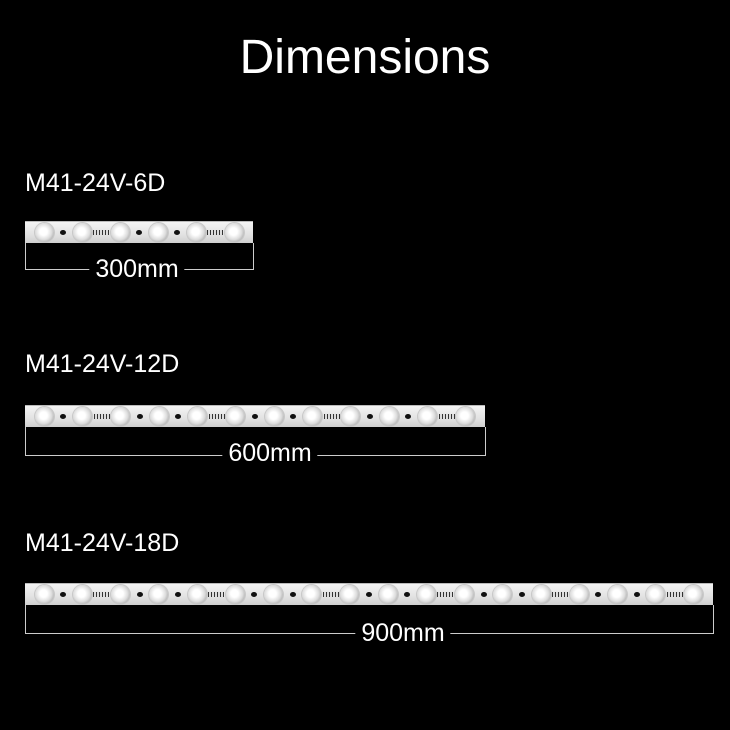  What do you see at coordinates (102, 364) in the screenshot?
I see `model-label-12d: M41-24V-12D` at bounding box center [102, 364].